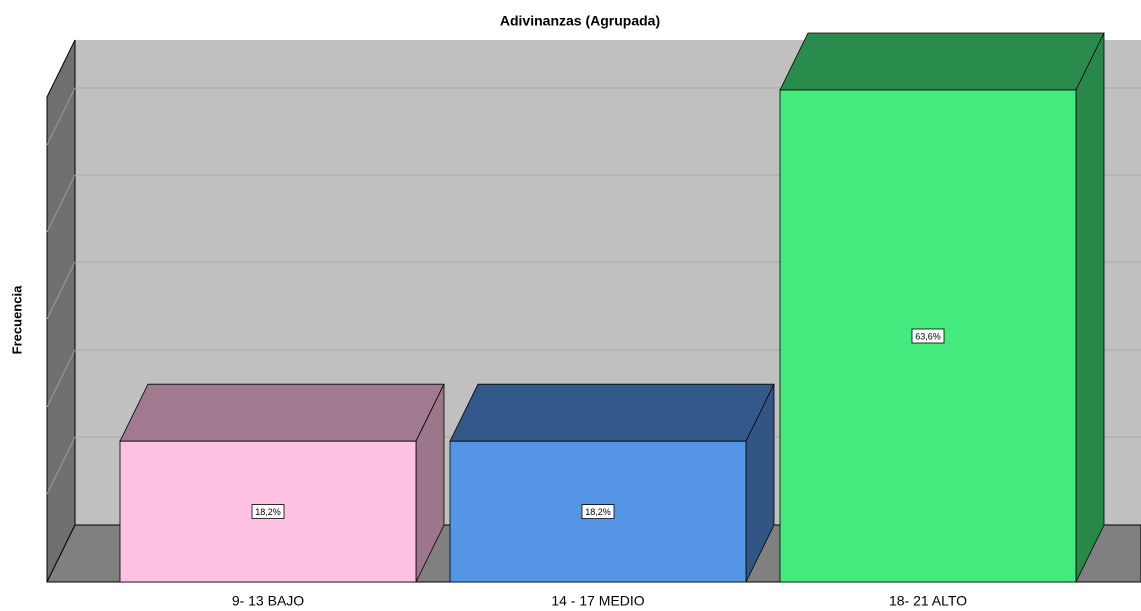 The height and width of the screenshot is (611, 1141). Describe the element at coordinates (1090, 307) in the screenshot. I see `bar-side` at that location.